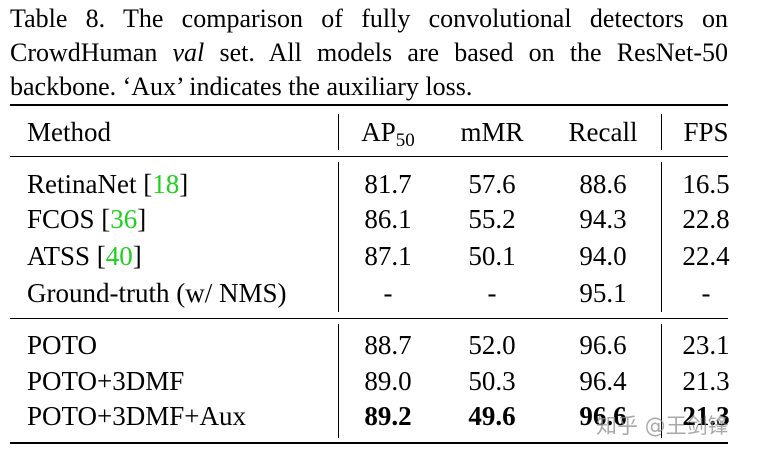  Describe the element at coordinates (492, 219) in the screenshot. I see `value-cell: 55.2` at that location.